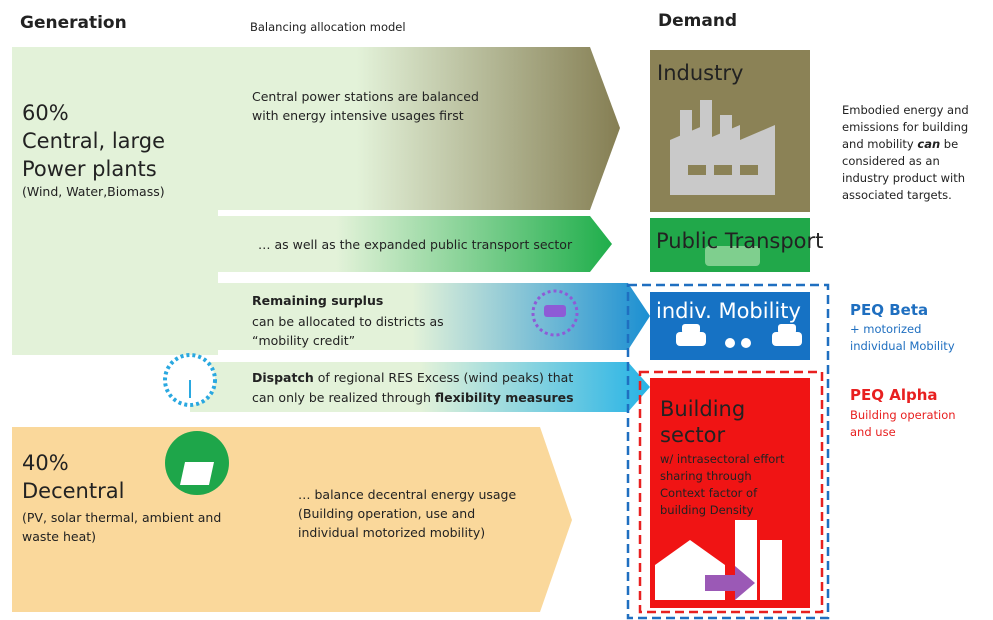 The height and width of the screenshot is (620, 993). What do you see at coordinates (732, 256) in the screenshot?
I see `tram-icon` at bounding box center [732, 256].